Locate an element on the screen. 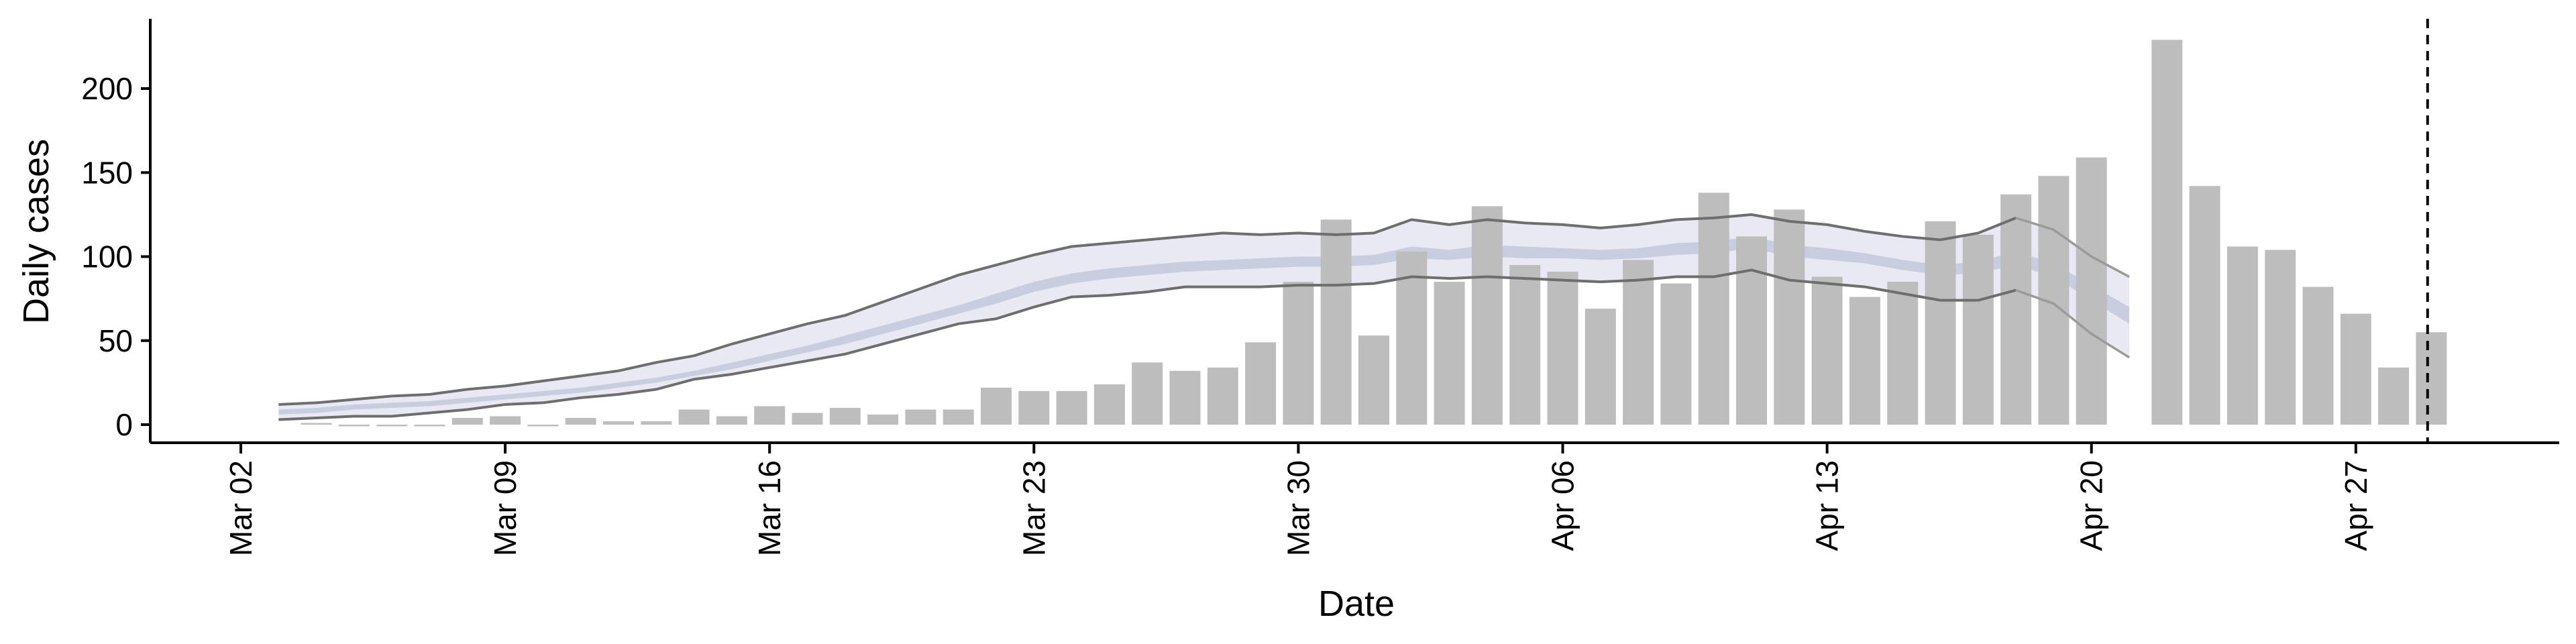 The width and height of the screenshot is (2576, 644). y-tick-label: 100 is located at coordinates (107, 256).